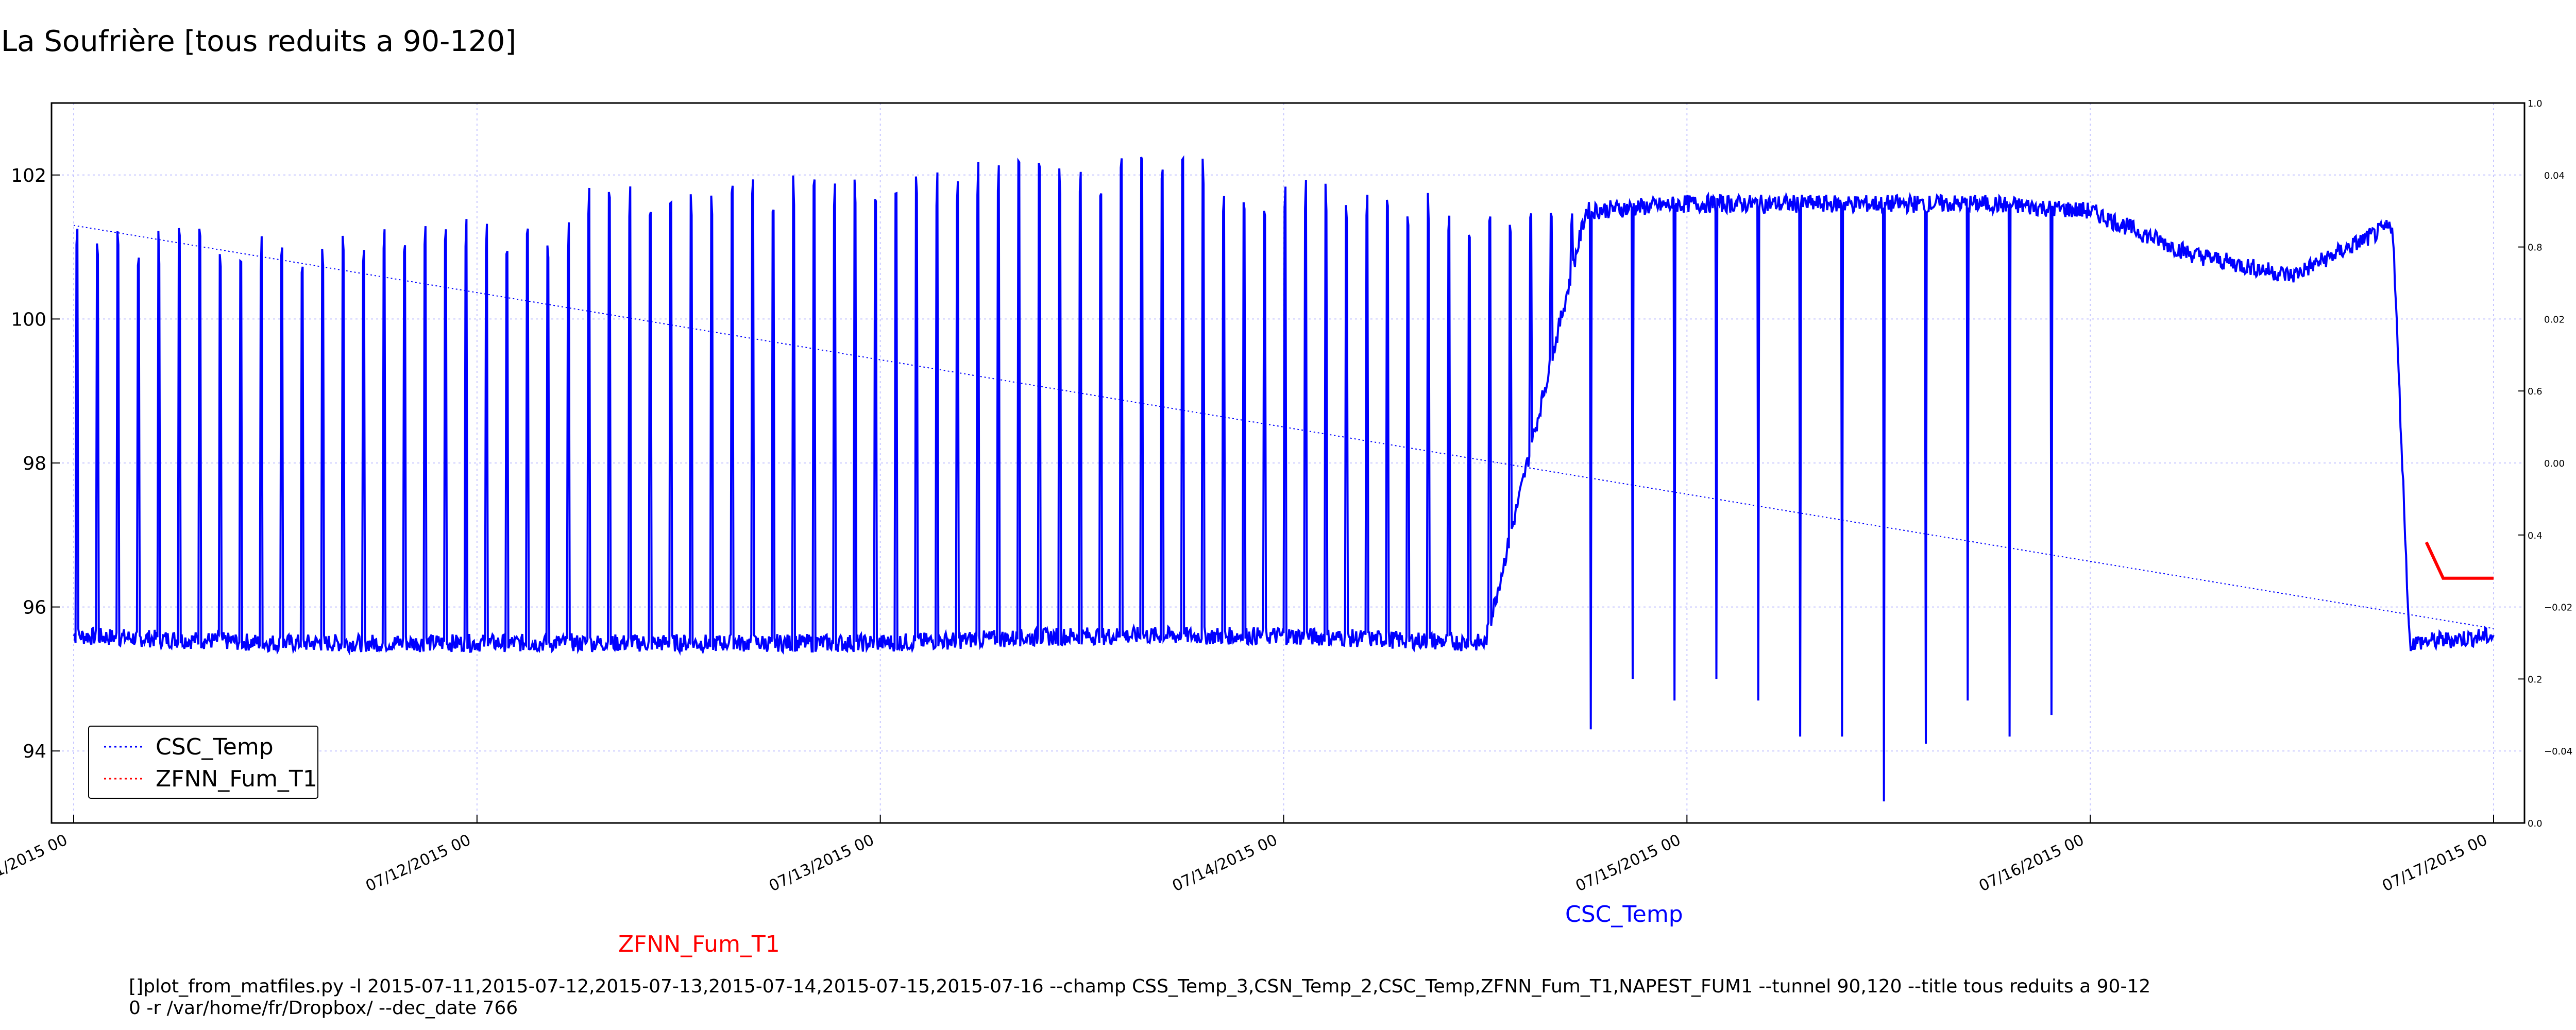 Image resolution: width=2576 pixels, height=1030 pixels. What do you see at coordinates (2435, 863) in the screenshot?
I see `x-tick-label: 07/17/2015 00` at bounding box center [2435, 863].